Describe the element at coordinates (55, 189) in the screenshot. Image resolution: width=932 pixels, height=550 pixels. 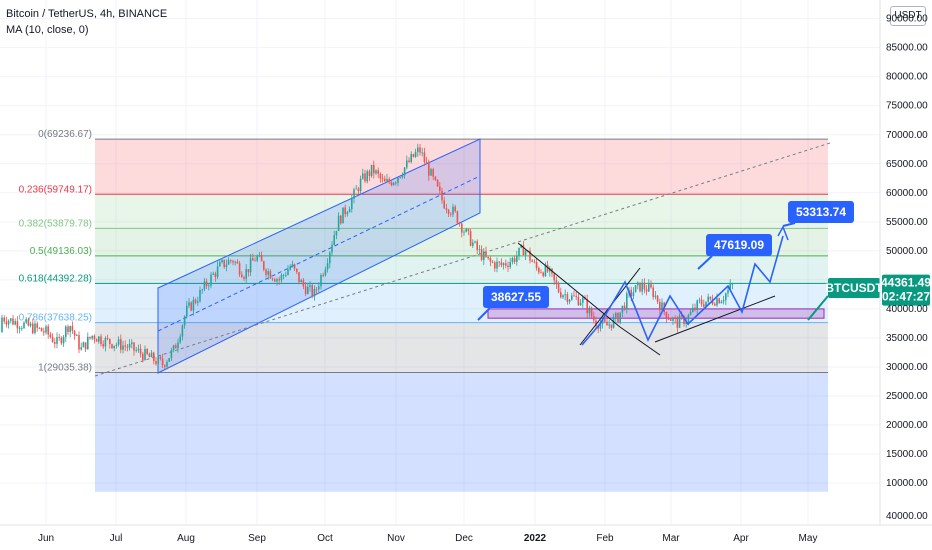
I see `fib-level-label: 0.236(59749.17)` at that location.